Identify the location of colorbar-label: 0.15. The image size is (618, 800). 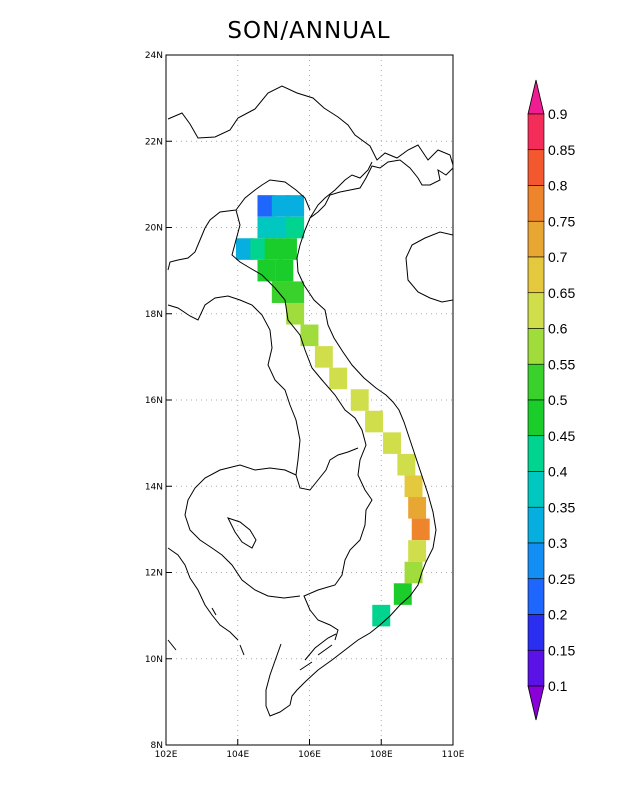
(561, 650).